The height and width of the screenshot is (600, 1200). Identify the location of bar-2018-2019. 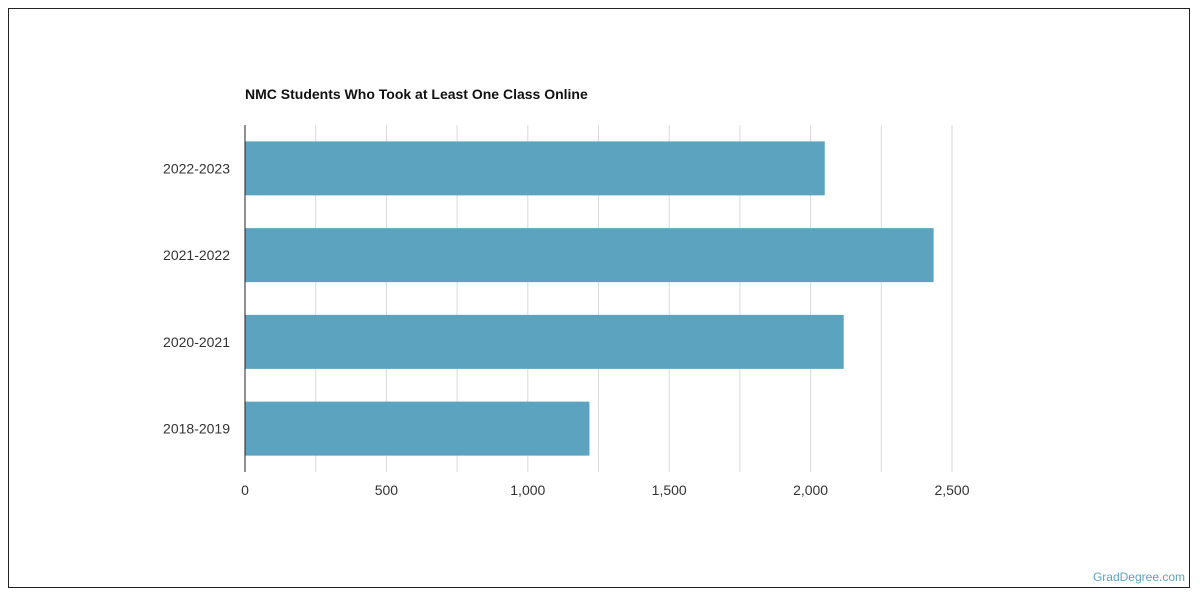
(417, 428).